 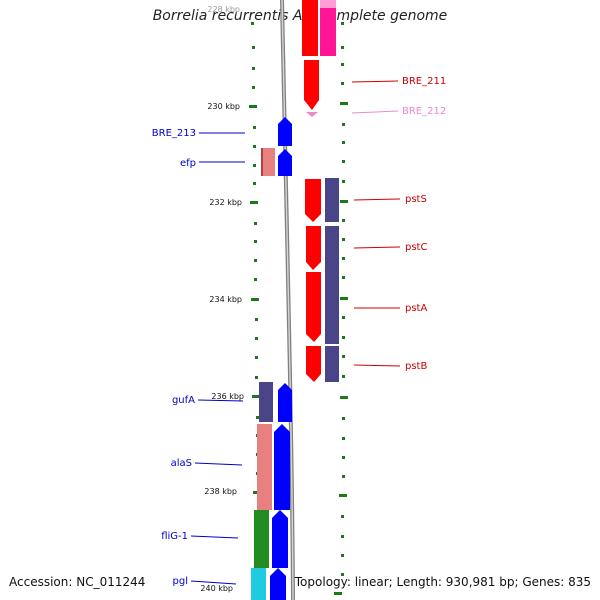 What do you see at coordinates (180, 581) in the screenshot?
I see `gene-label-pgl: pgl` at bounding box center [180, 581].